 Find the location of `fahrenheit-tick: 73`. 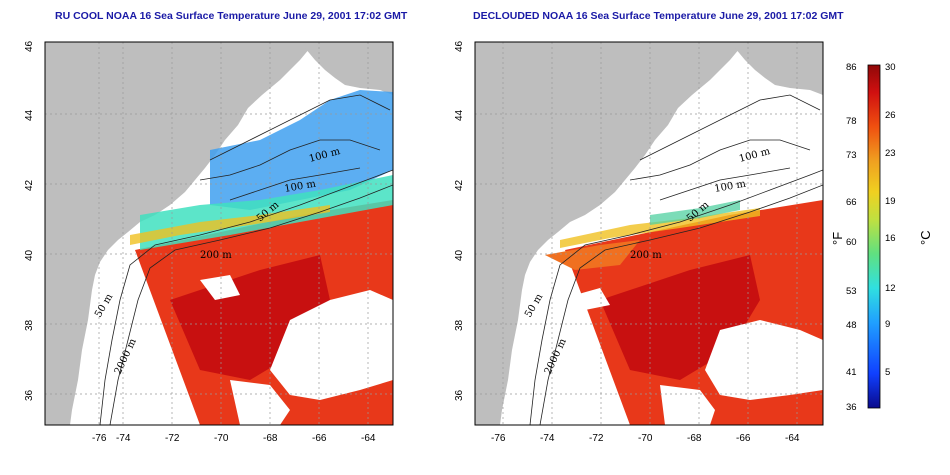

fahrenheit-tick: 73 is located at coordinates (851, 155).